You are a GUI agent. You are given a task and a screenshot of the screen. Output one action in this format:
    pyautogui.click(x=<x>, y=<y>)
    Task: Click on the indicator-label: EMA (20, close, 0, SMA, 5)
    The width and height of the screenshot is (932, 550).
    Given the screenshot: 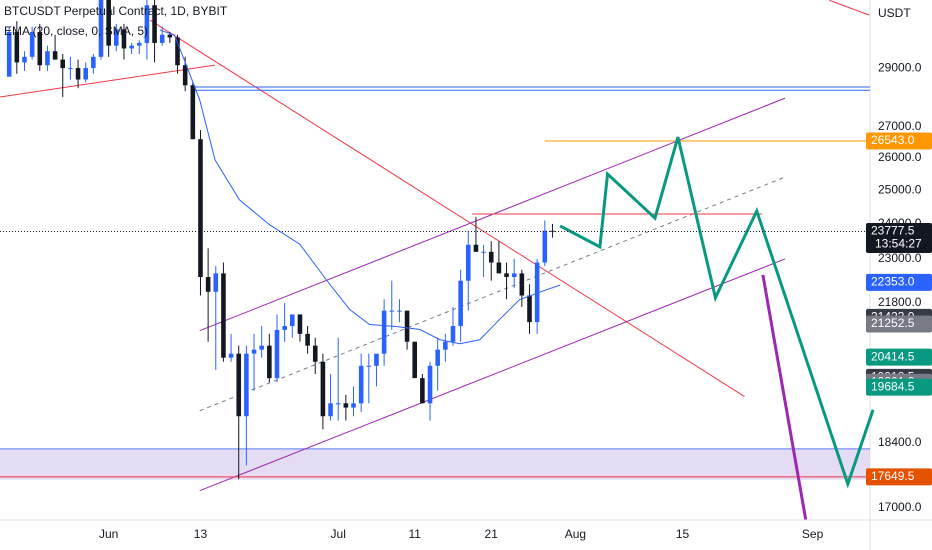 What is the action you would take?
    pyautogui.click(x=76, y=31)
    